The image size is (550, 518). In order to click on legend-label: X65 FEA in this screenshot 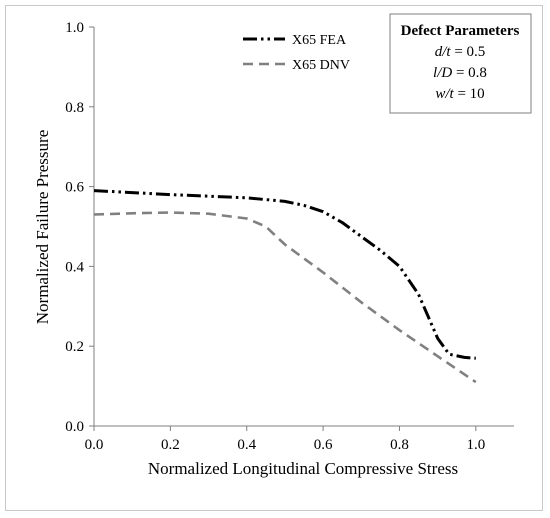, I will do `click(319, 40)`.